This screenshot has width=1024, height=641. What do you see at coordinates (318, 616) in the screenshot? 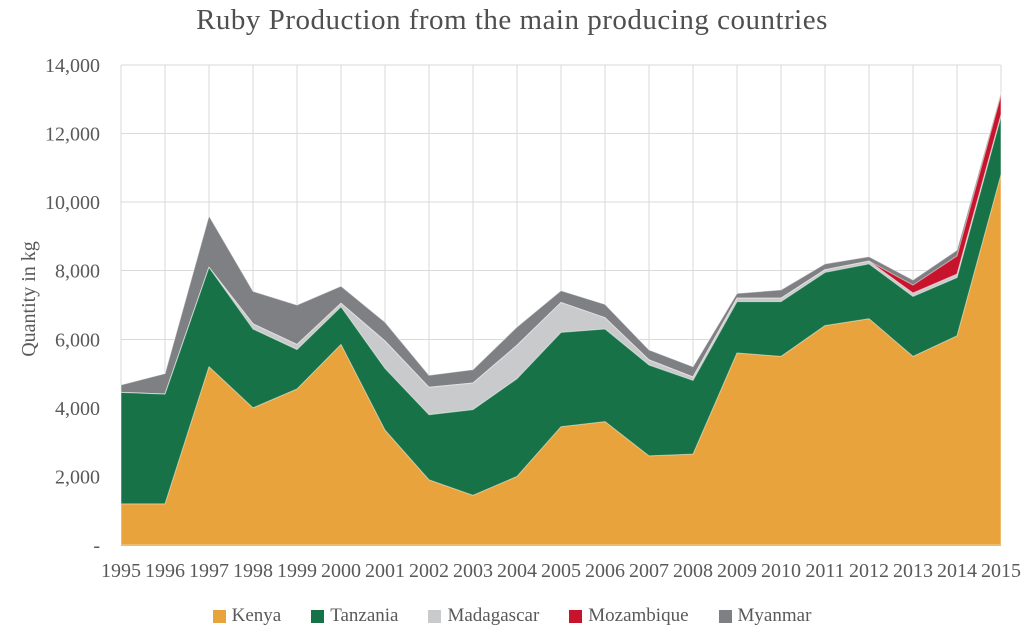
I see `legend-swatch-tanzania` at bounding box center [318, 616].